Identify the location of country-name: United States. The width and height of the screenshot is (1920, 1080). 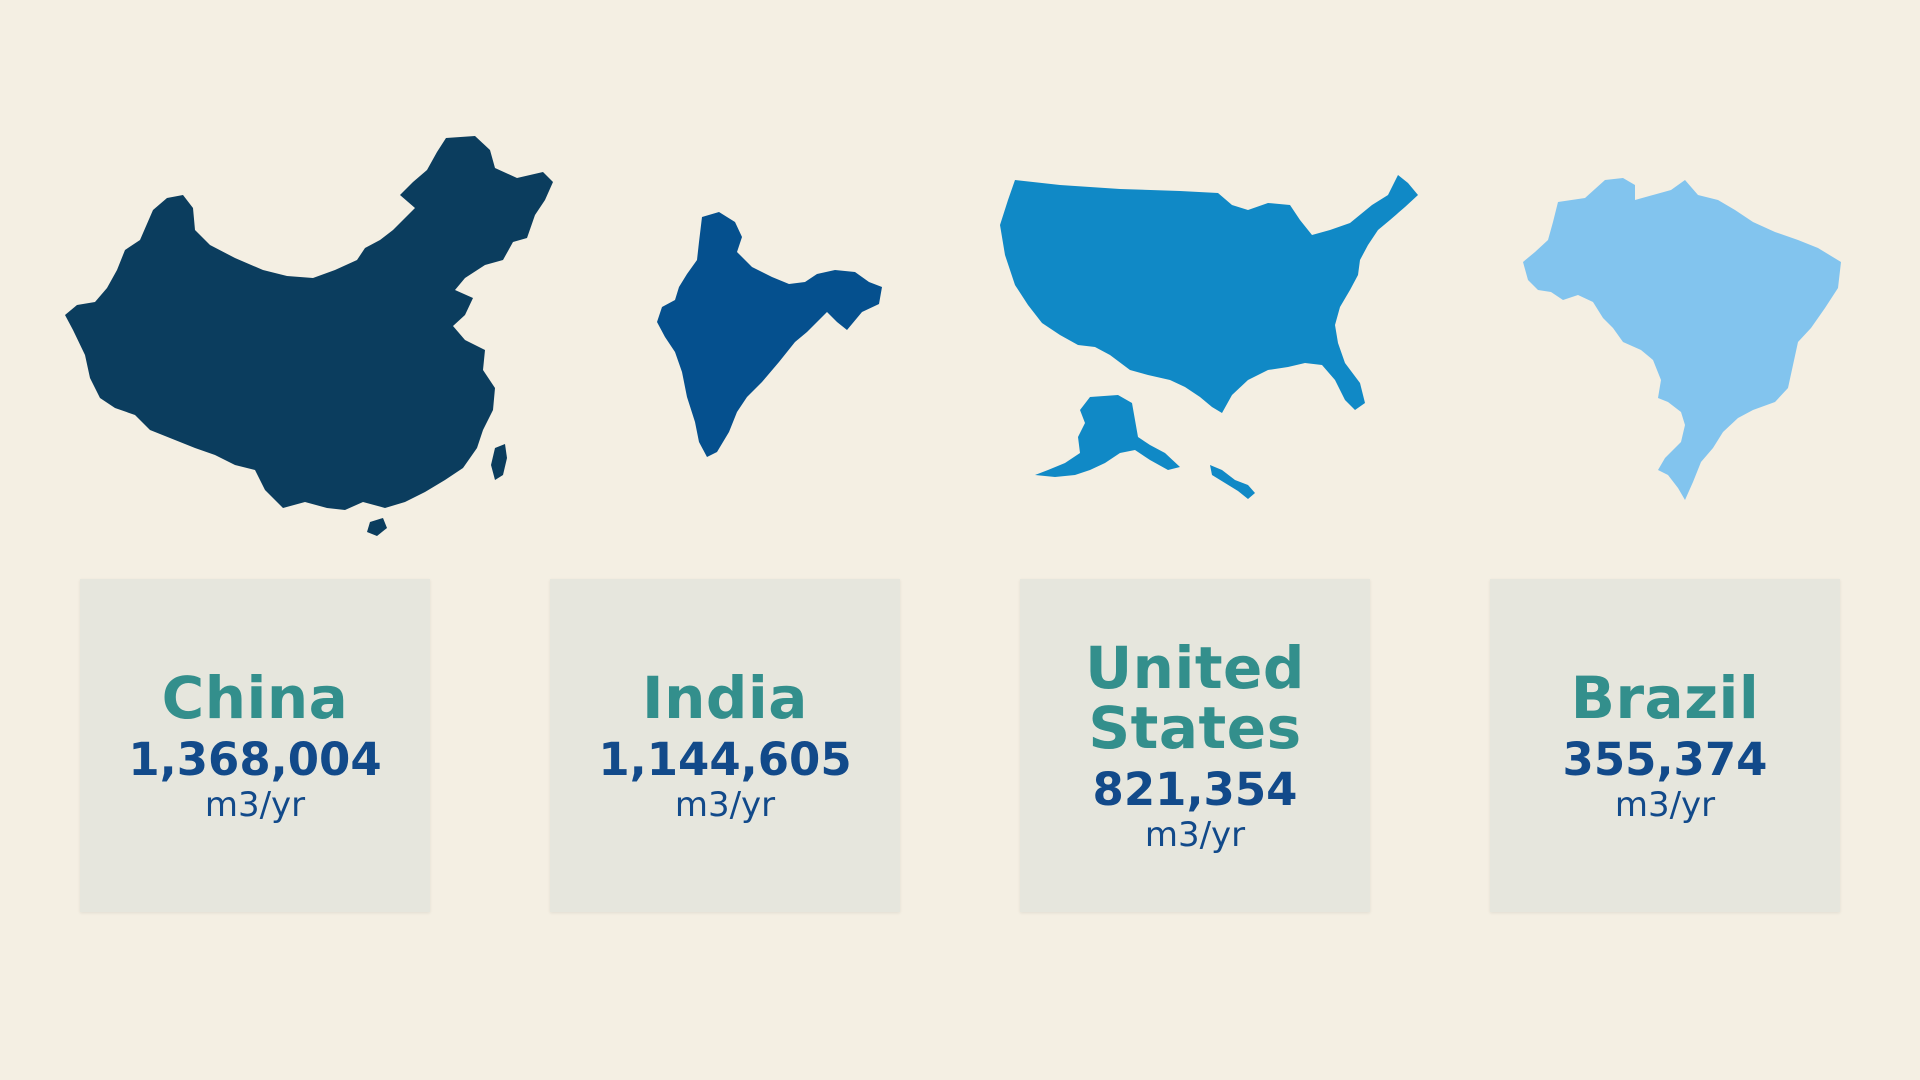
(1195, 697).